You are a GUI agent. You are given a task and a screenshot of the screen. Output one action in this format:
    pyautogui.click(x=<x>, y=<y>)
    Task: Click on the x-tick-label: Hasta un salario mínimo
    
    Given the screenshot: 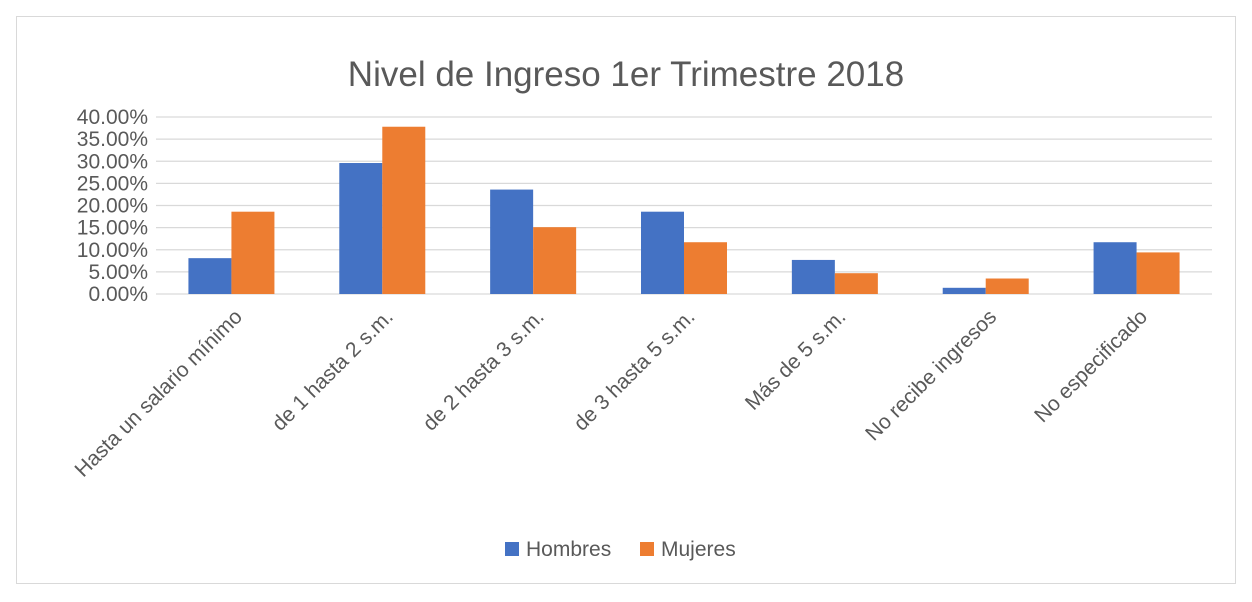 What is the action you would take?
    pyautogui.click(x=159, y=393)
    